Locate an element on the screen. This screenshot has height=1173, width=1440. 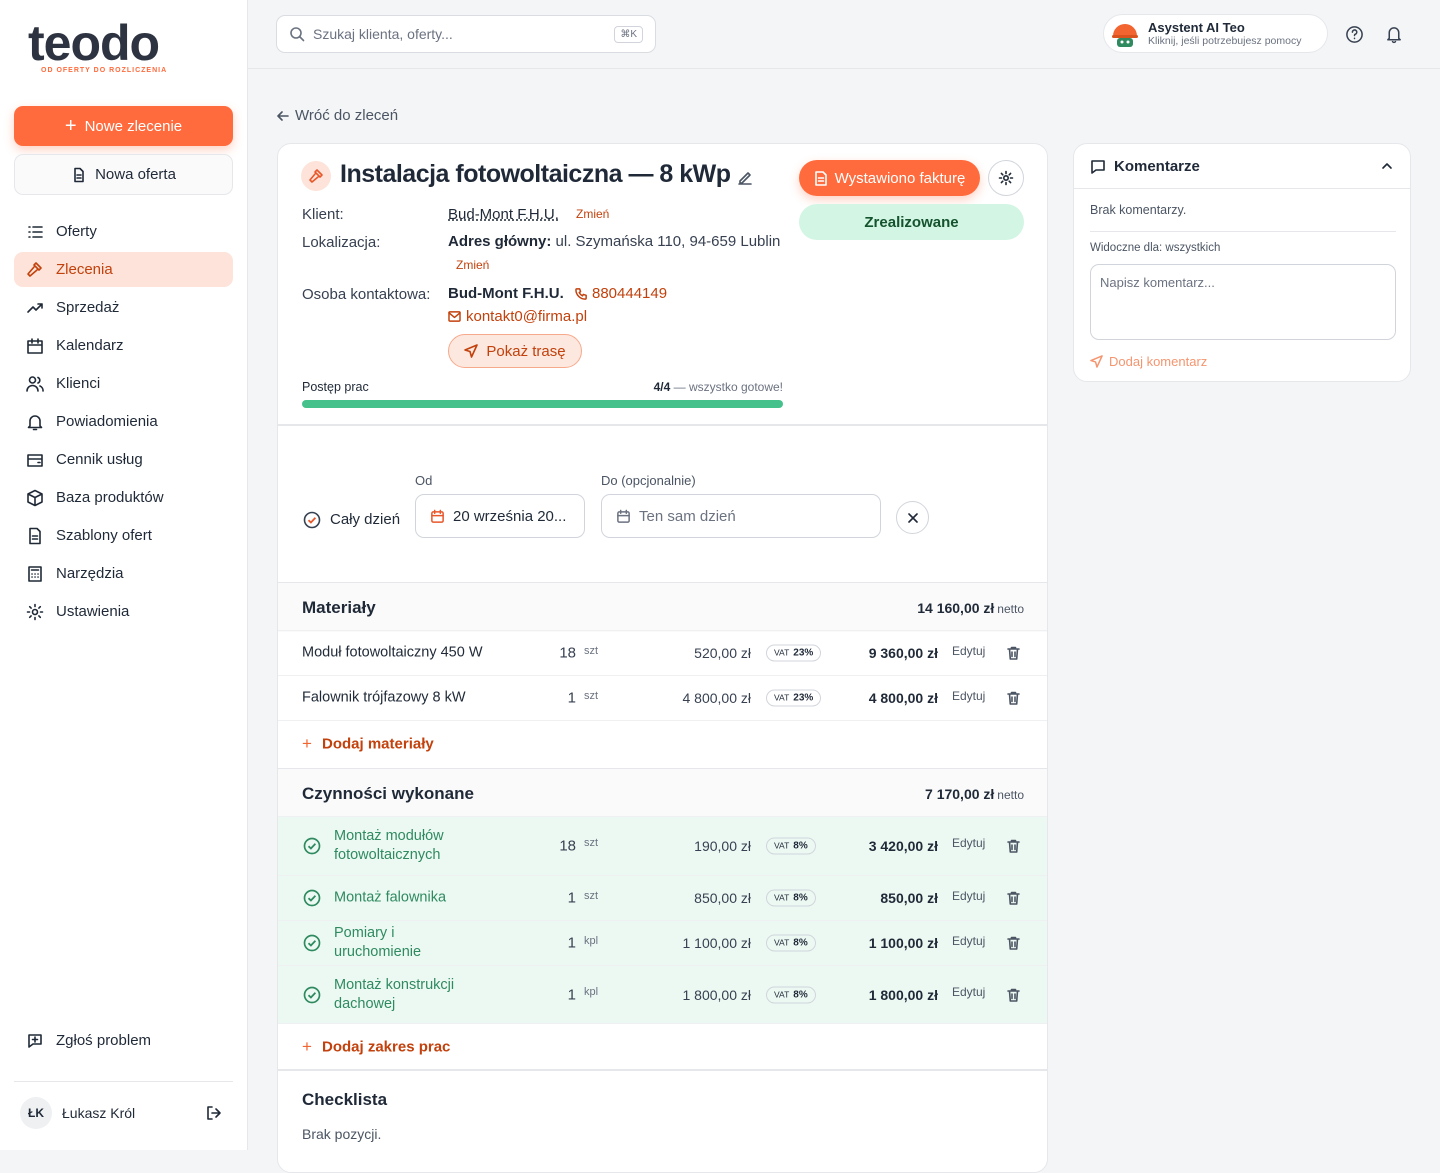
section-title: Czynności wykonane is located at coordinates (388, 793).